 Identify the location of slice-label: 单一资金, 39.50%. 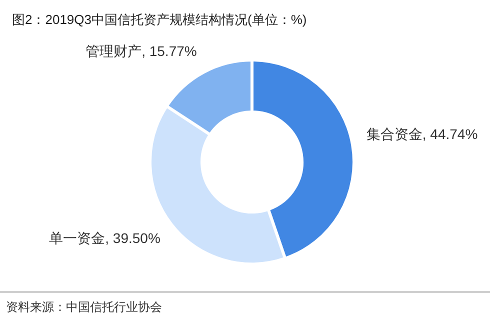
(104, 238).